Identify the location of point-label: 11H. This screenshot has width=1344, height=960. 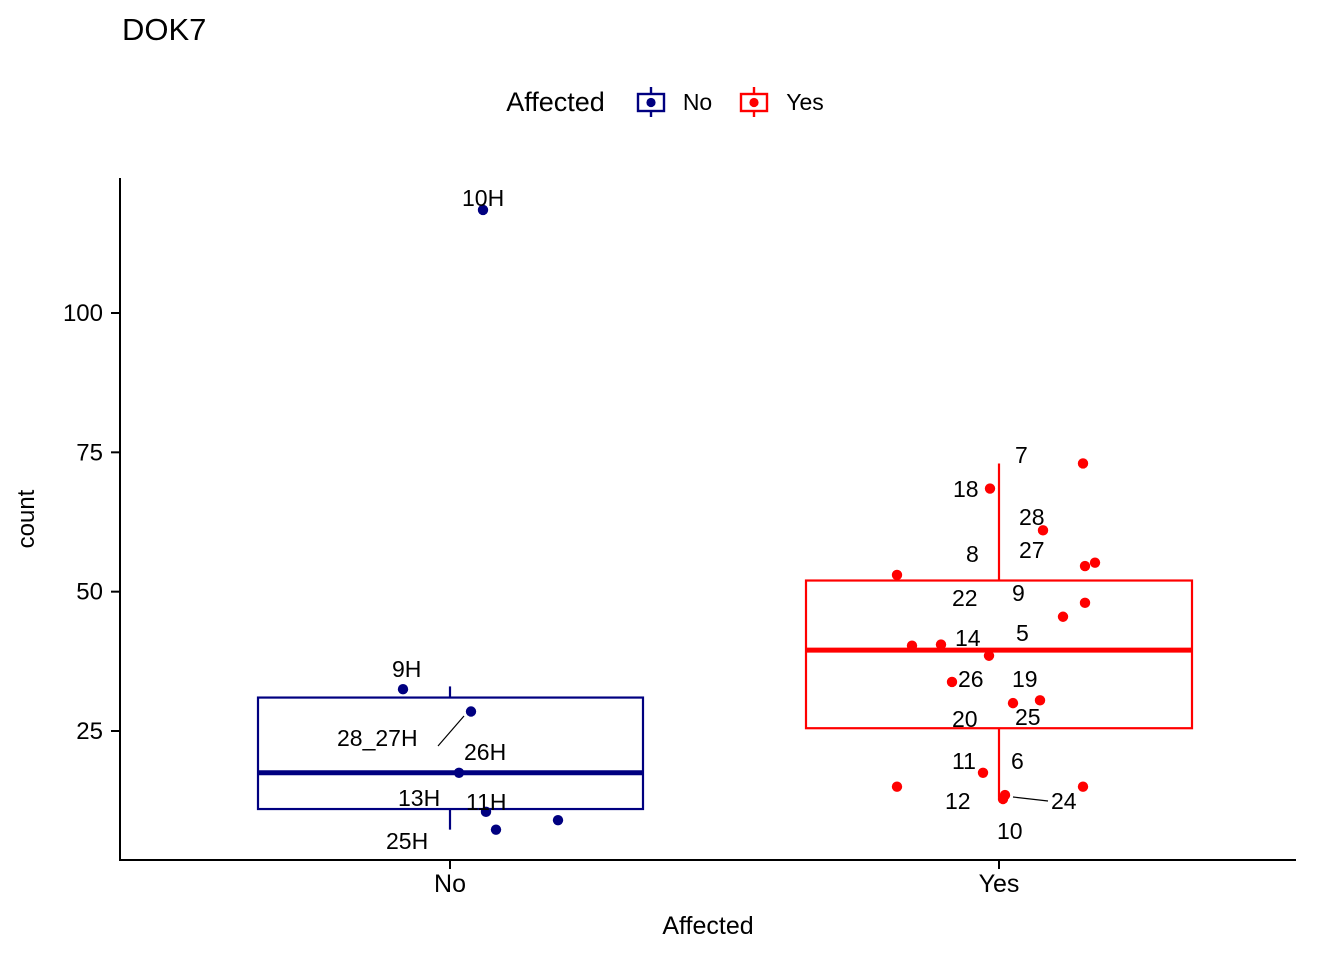
(486, 802).